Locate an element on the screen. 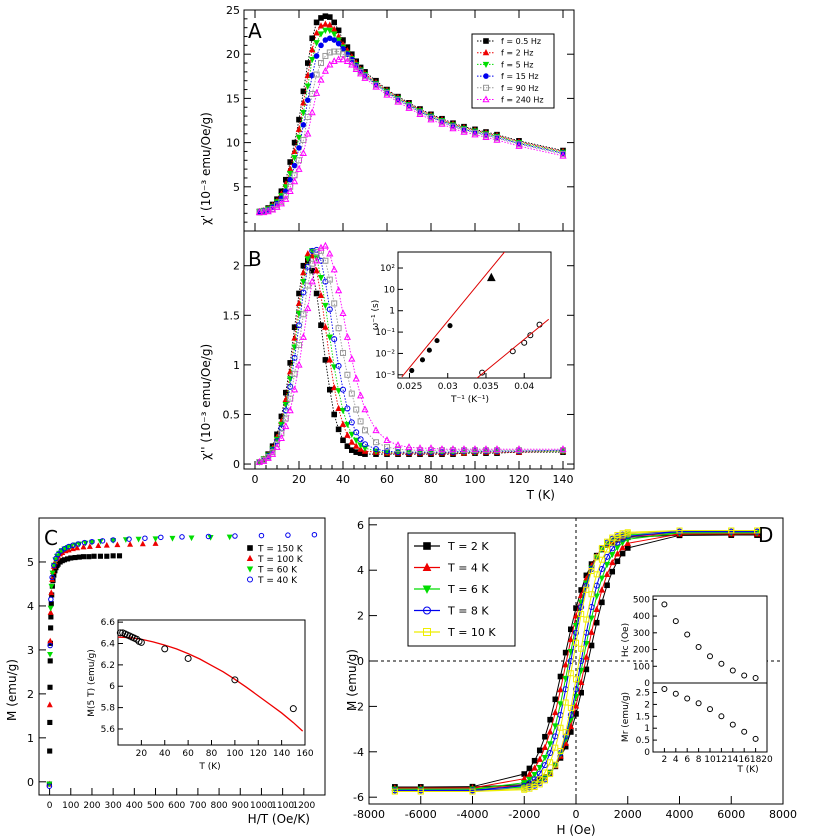  panel-d-legend-label: T = 10 K is located at coordinates (471, 632).